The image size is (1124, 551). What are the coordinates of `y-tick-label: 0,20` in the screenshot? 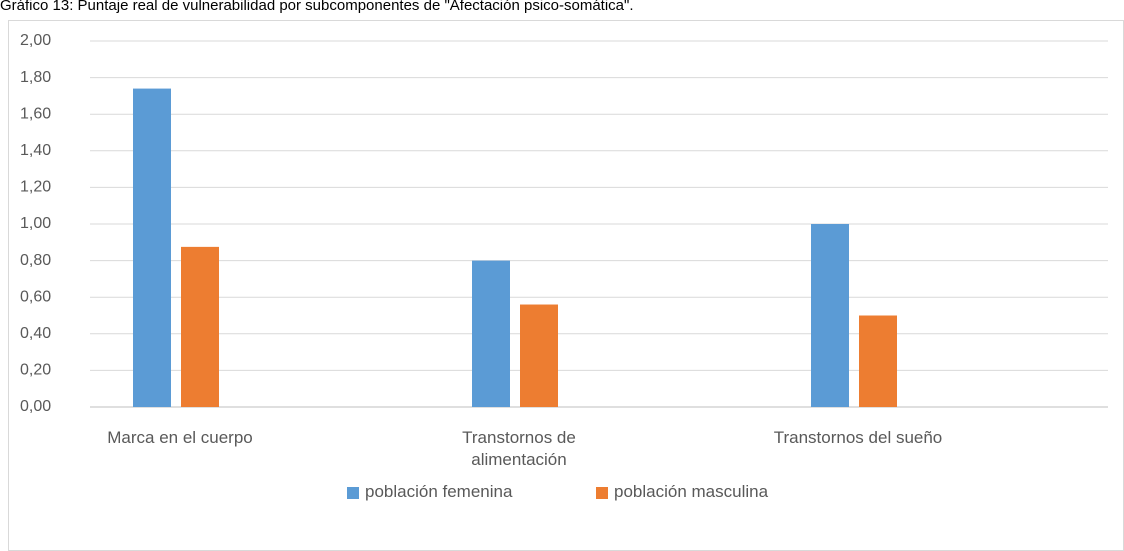 It's located at (35, 370).